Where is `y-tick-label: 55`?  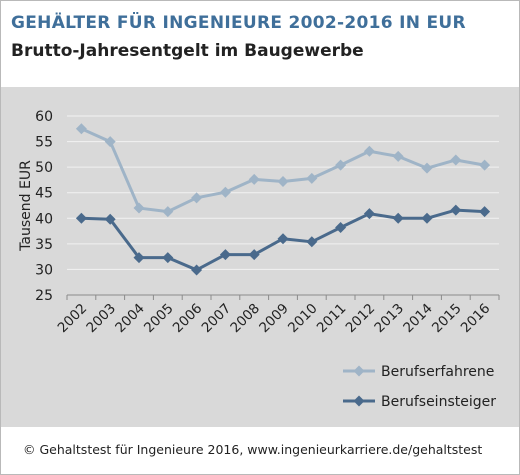
y-tick-label: 55 is located at coordinates (44, 143).